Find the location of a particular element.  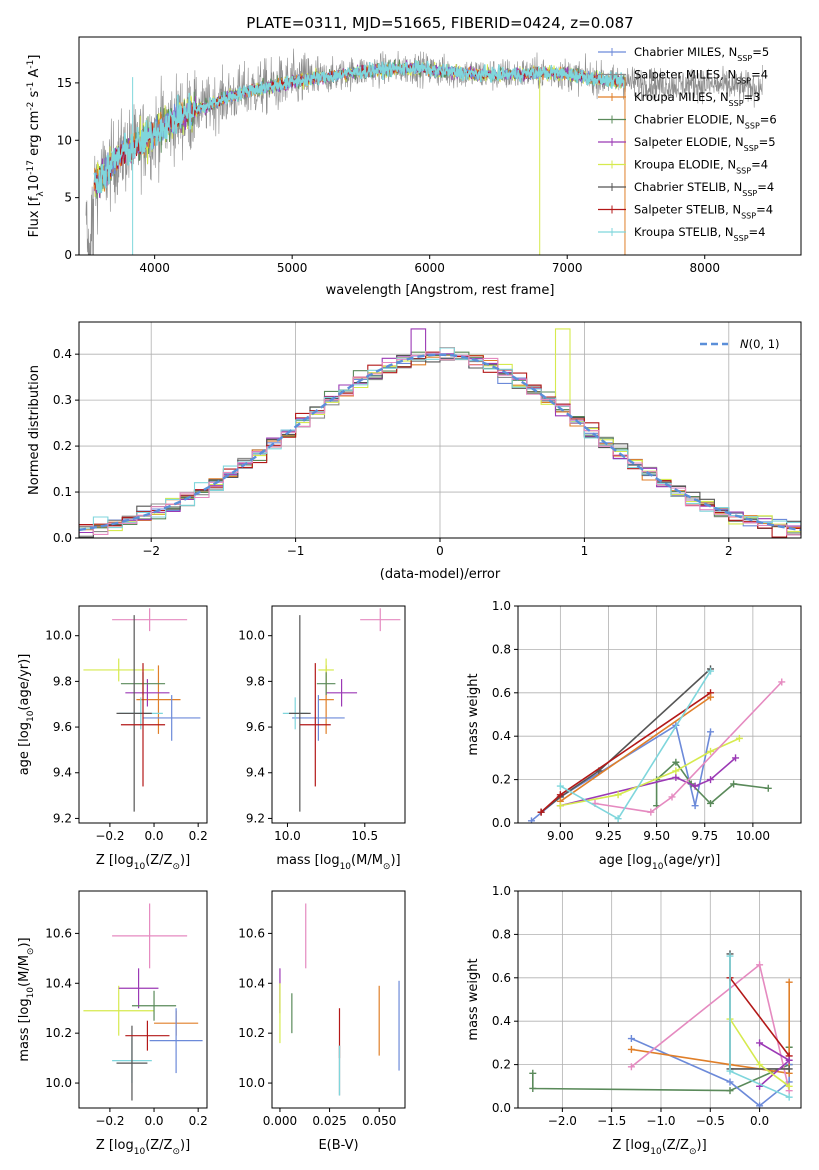

y-axis-label: age [log10(age/yr)] is located at coordinates (26, 715).